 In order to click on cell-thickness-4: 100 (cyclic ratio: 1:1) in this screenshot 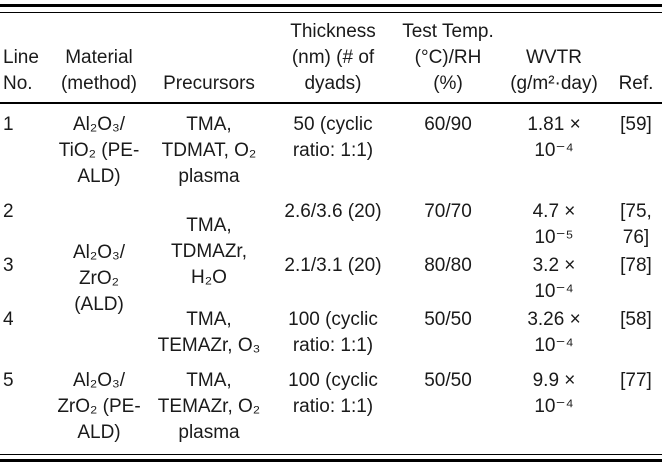, I will do `click(333, 332)`.